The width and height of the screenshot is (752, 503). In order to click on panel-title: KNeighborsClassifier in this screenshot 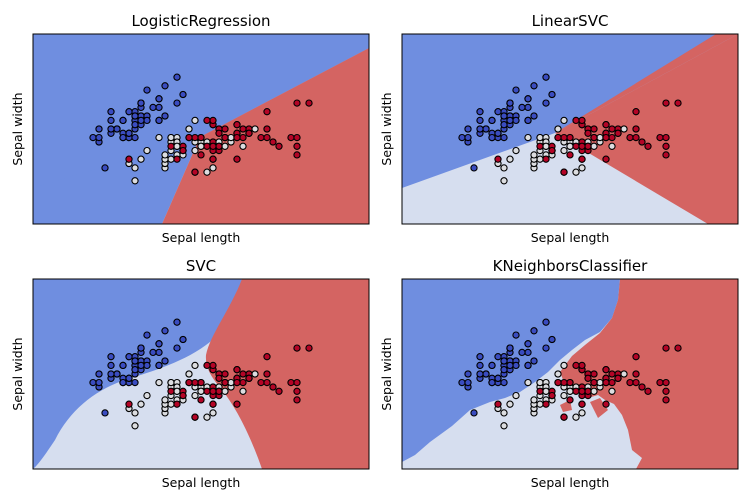, I will do `click(570, 266)`.